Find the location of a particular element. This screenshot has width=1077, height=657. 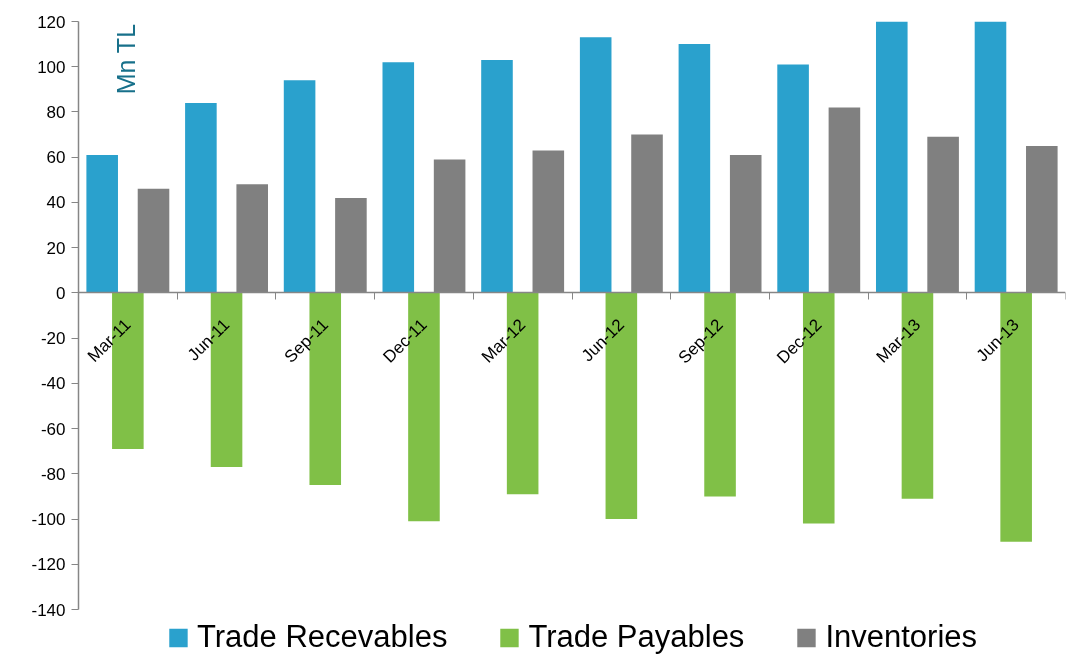

y-tick-label: 80 is located at coordinates (56, 112).